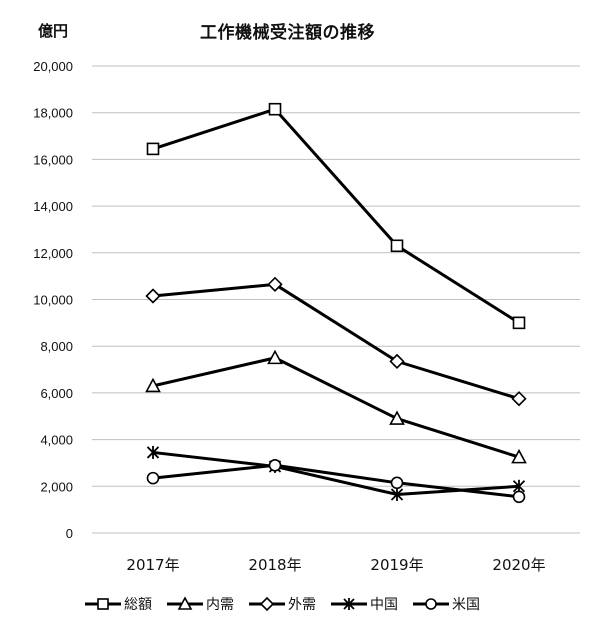 The width and height of the screenshot is (600, 635). I want to click on legend-item: 中国, so click(364, 604).